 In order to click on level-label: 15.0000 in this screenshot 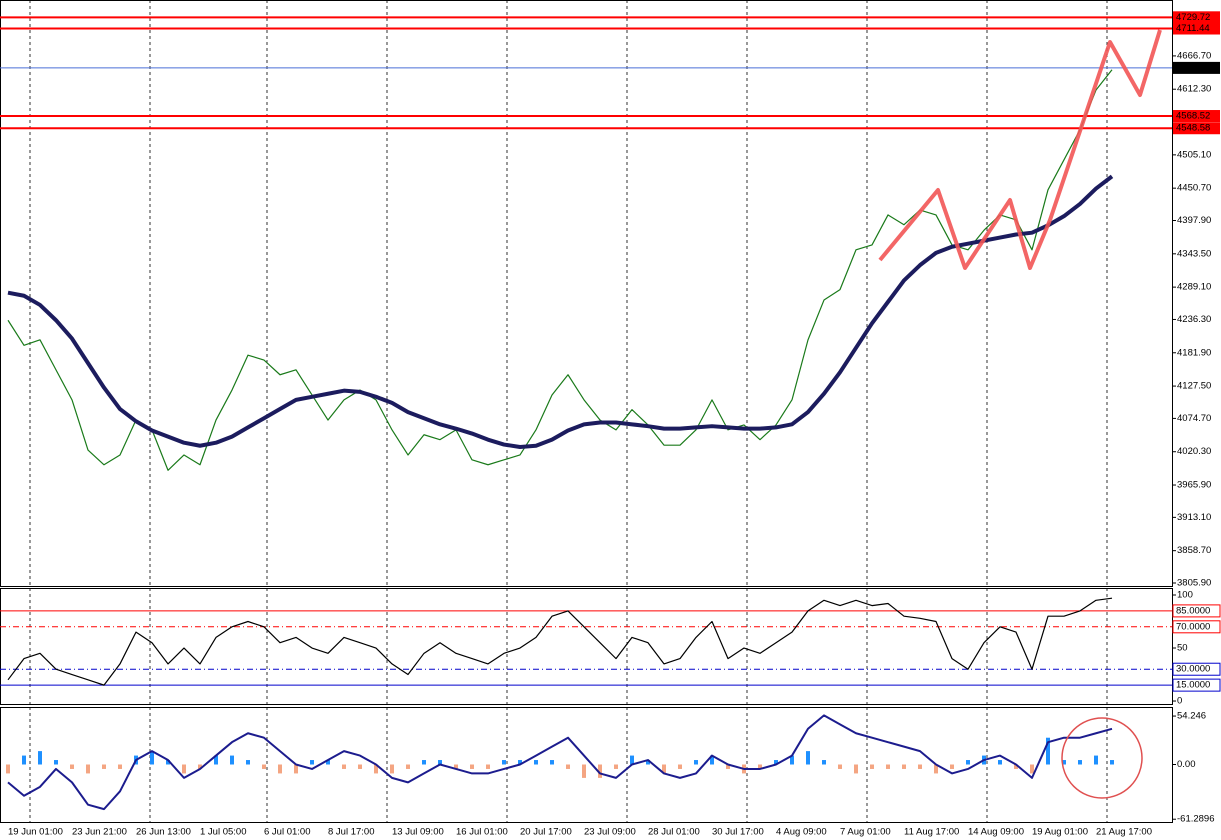, I will do `click(1193, 685)`.